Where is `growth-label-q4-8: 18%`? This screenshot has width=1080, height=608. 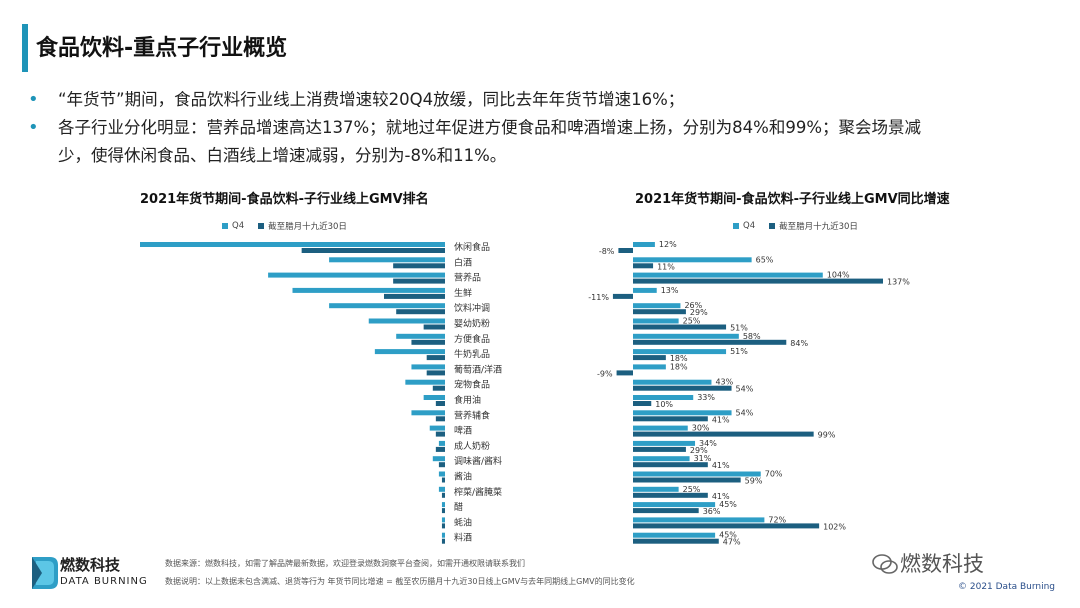
growth-label-q4-8: 18% is located at coordinates (679, 366).